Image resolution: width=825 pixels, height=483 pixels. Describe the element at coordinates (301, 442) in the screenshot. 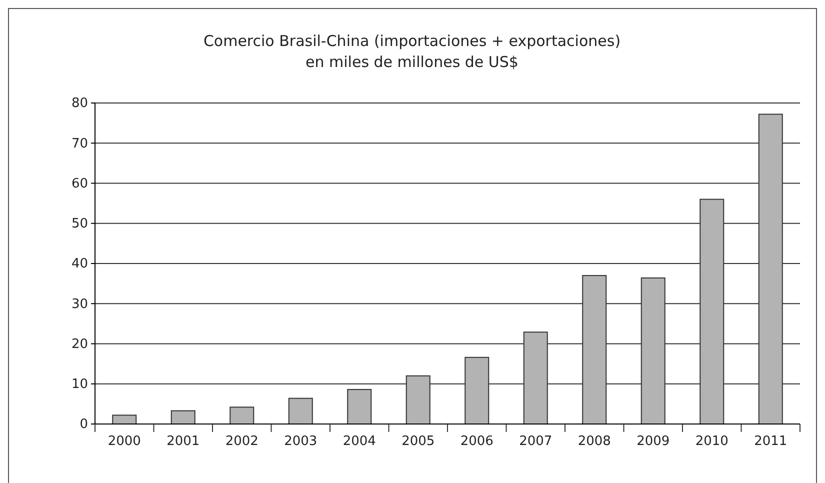

I see `x-tick-label: 2003` at that location.